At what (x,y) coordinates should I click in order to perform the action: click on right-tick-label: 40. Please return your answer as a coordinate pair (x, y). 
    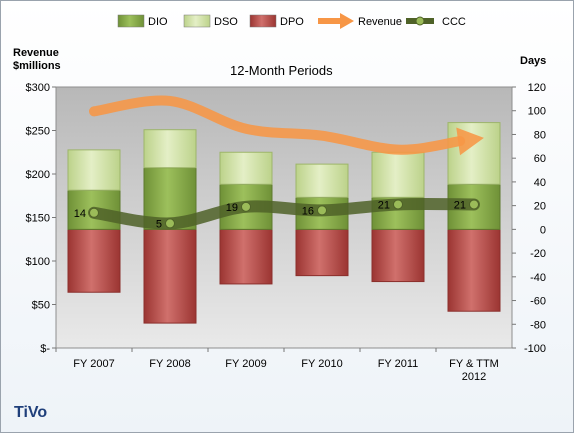
    Looking at the image, I should click on (540, 183).